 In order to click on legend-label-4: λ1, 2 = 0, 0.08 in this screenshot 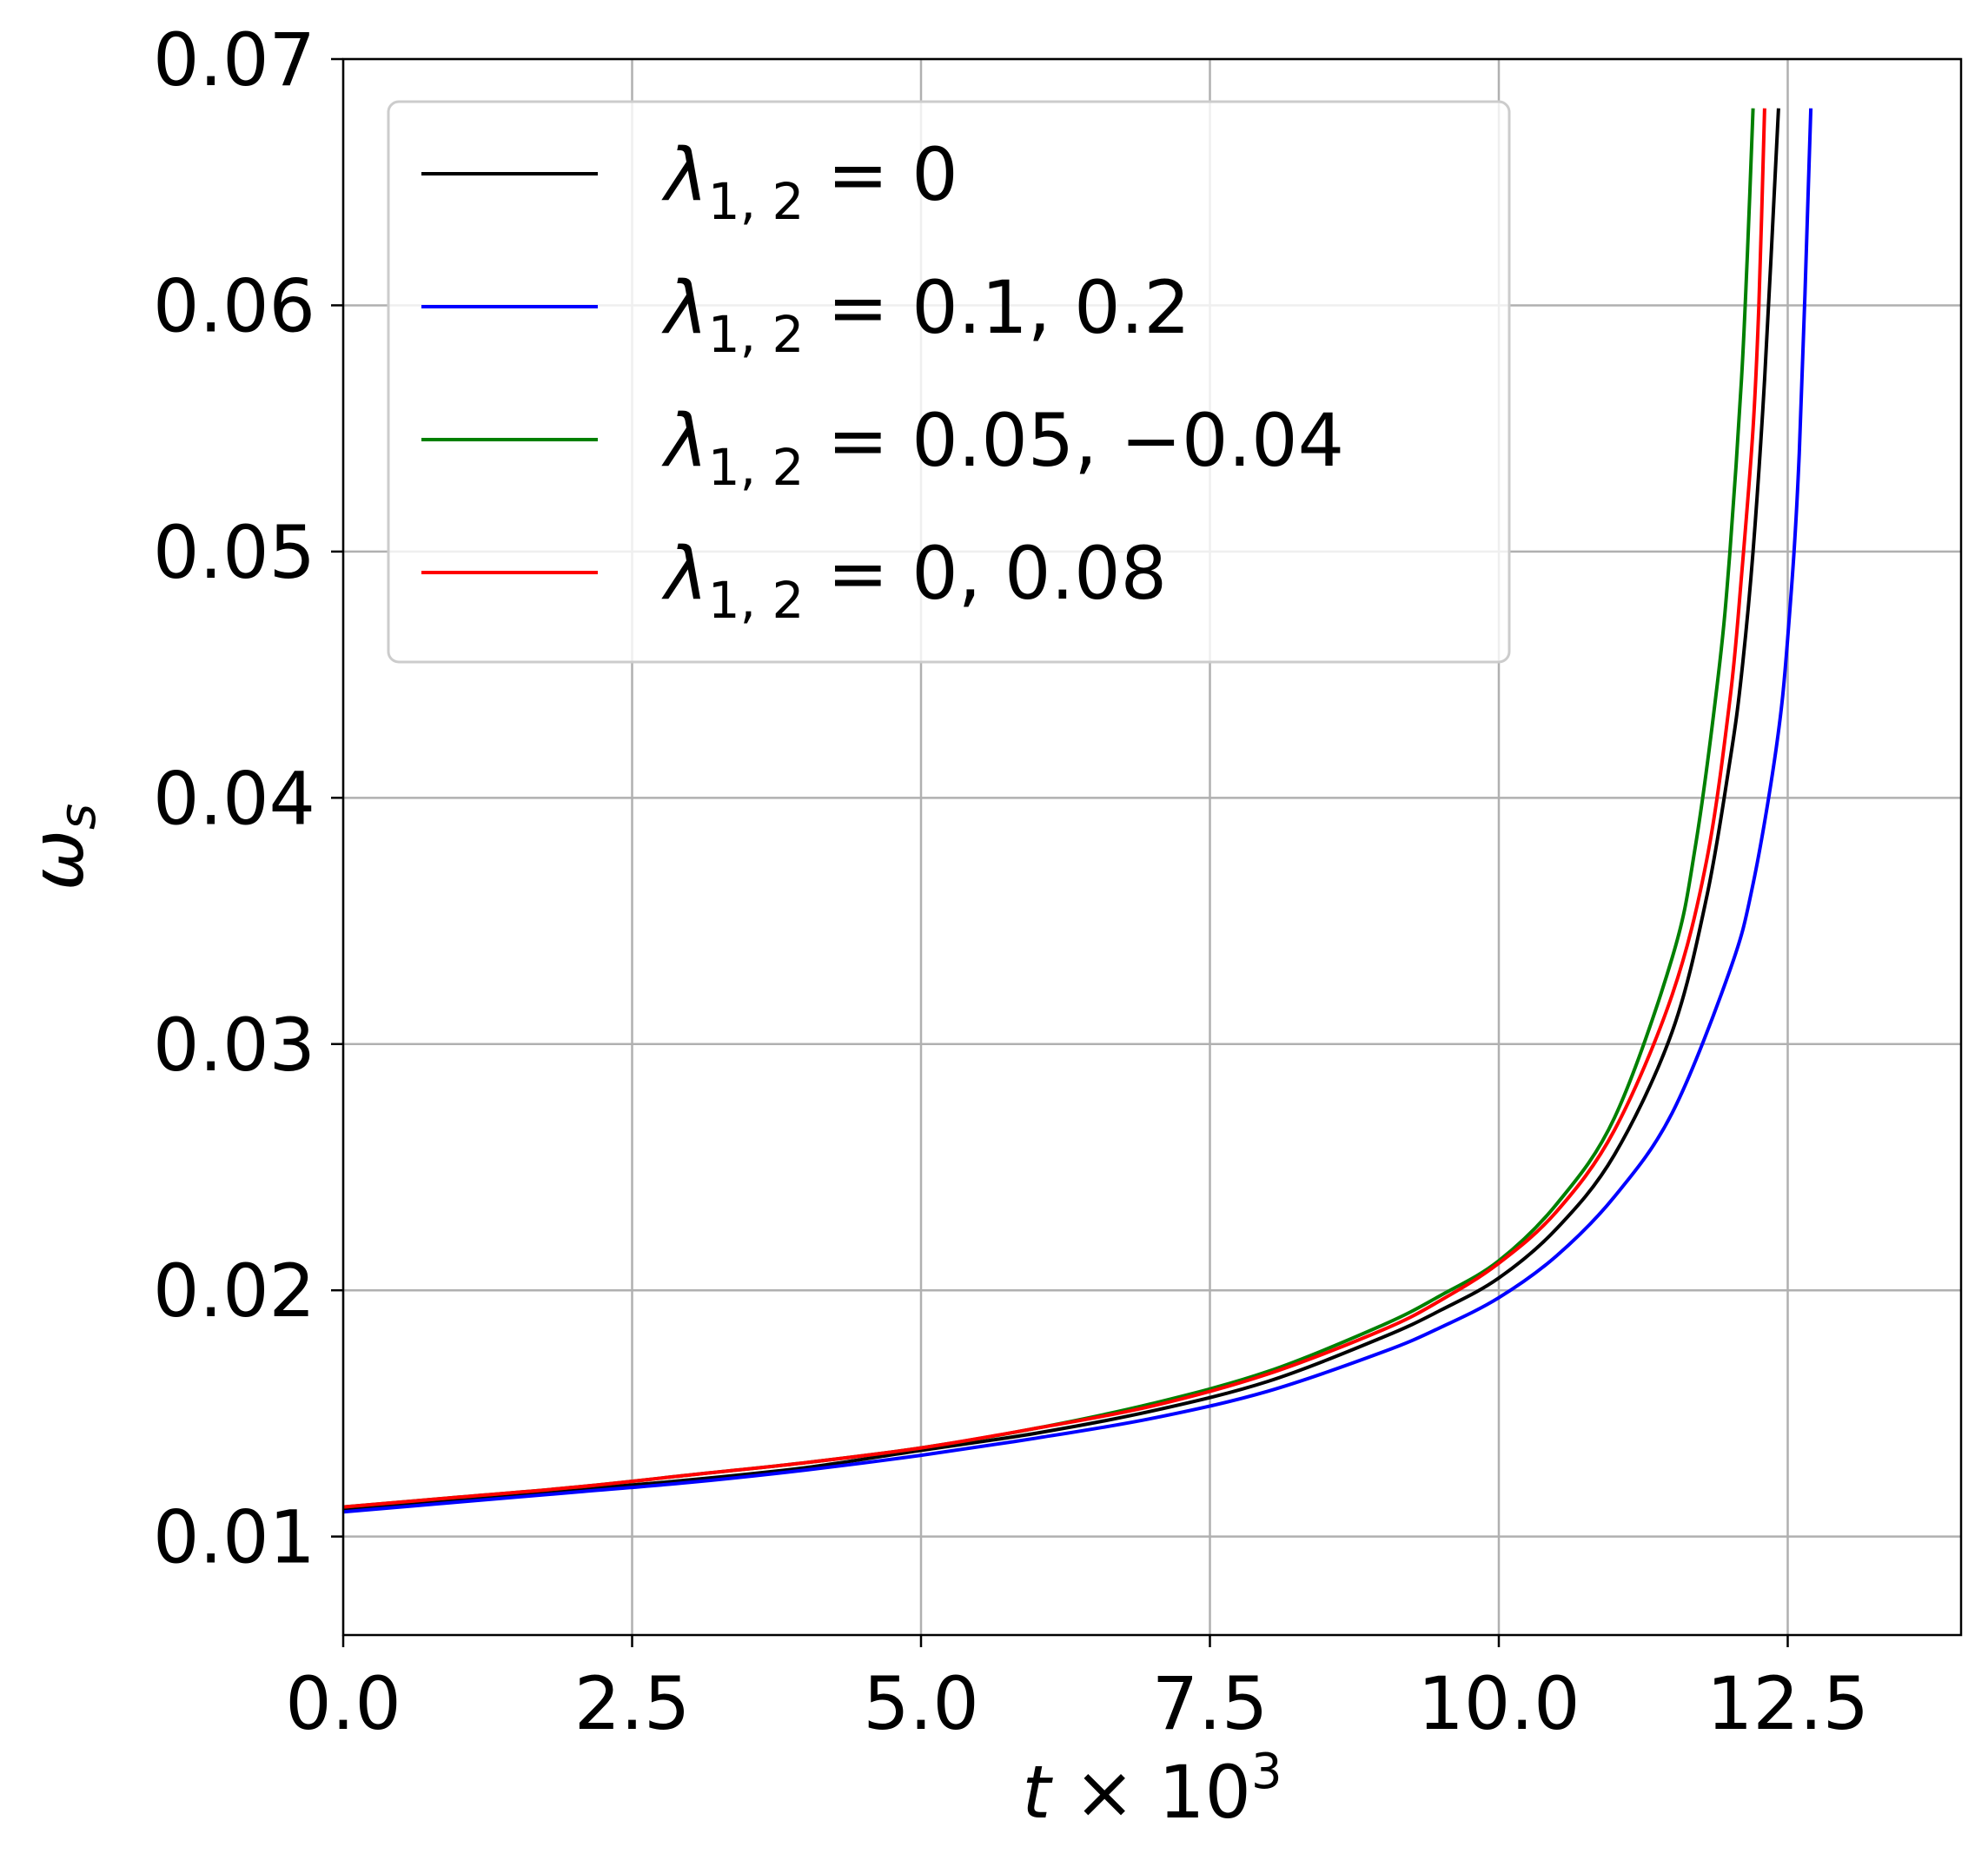, I will do `click(914, 581)`.